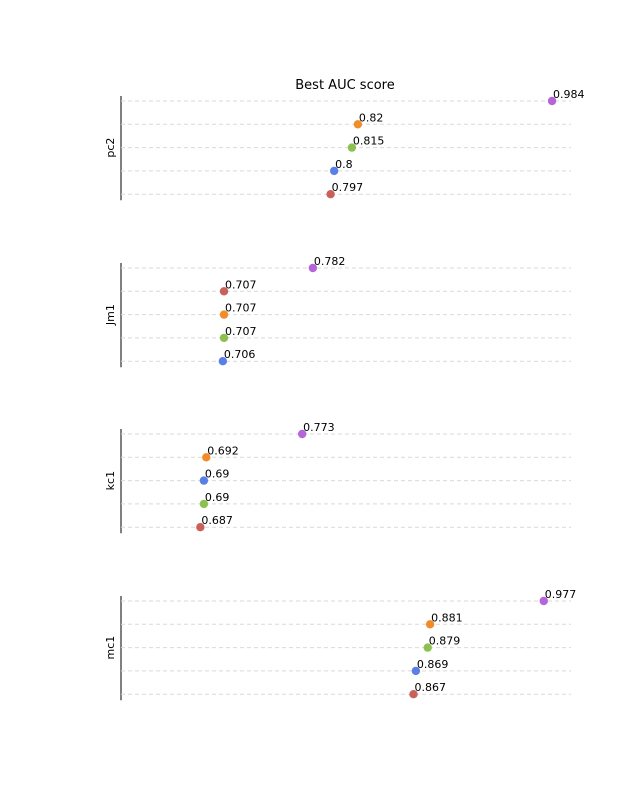 The height and width of the screenshot is (800, 636). I want to click on data-label: 0.869, so click(433, 664).